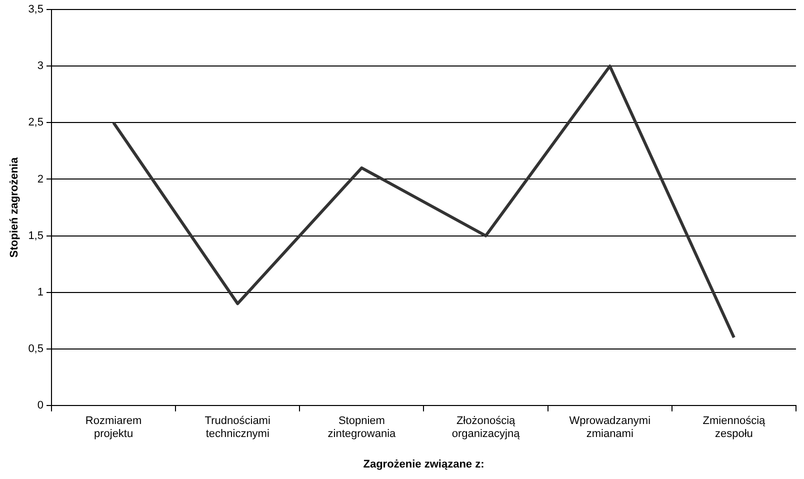 This screenshot has width=804, height=479. I want to click on y-tick-label: 0,5, so click(36, 348).